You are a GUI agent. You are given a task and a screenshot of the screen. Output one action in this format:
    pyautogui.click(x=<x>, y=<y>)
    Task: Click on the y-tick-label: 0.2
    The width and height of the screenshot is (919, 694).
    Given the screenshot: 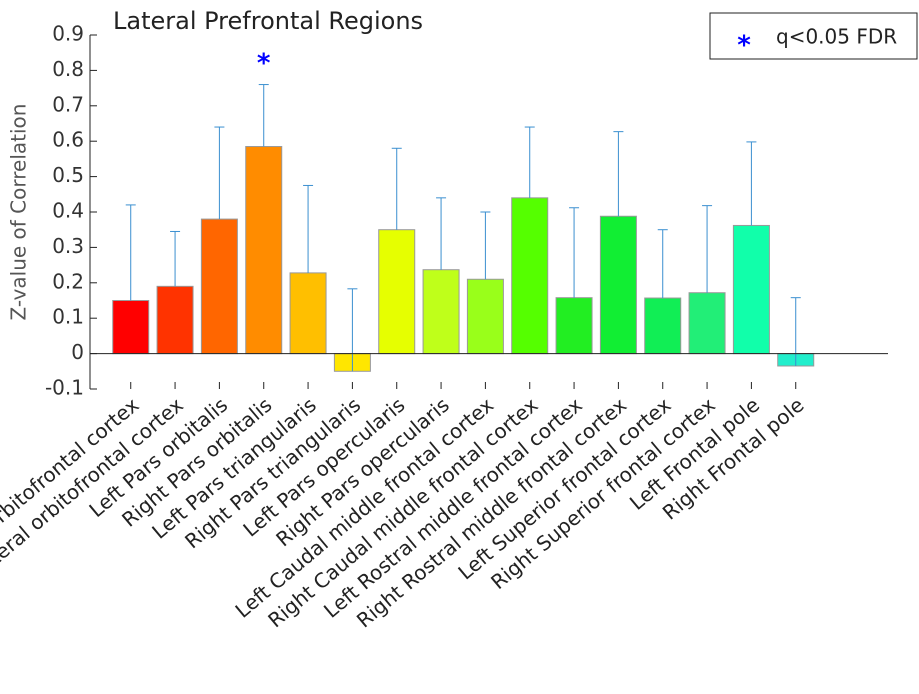 What is the action you would take?
    pyautogui.click(x=68, y=281)
    